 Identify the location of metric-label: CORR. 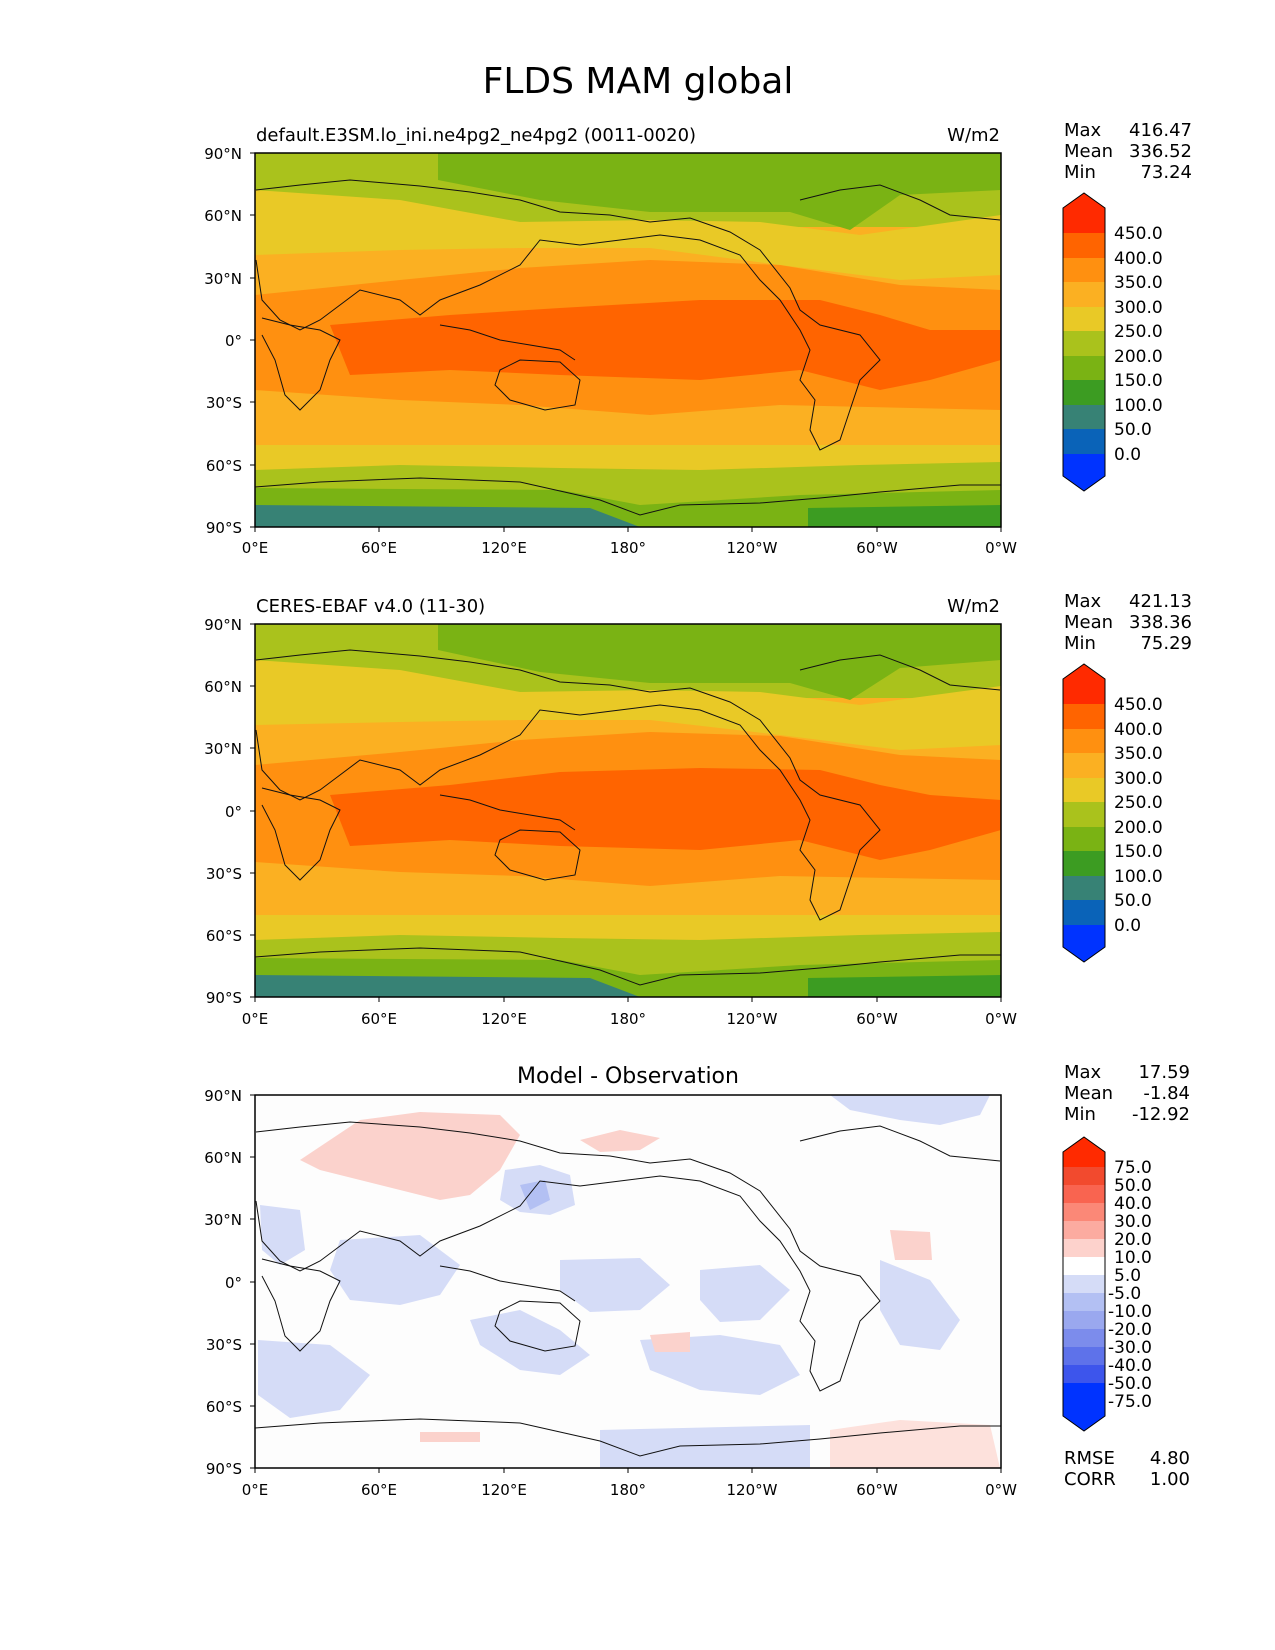
(1090, 1479).